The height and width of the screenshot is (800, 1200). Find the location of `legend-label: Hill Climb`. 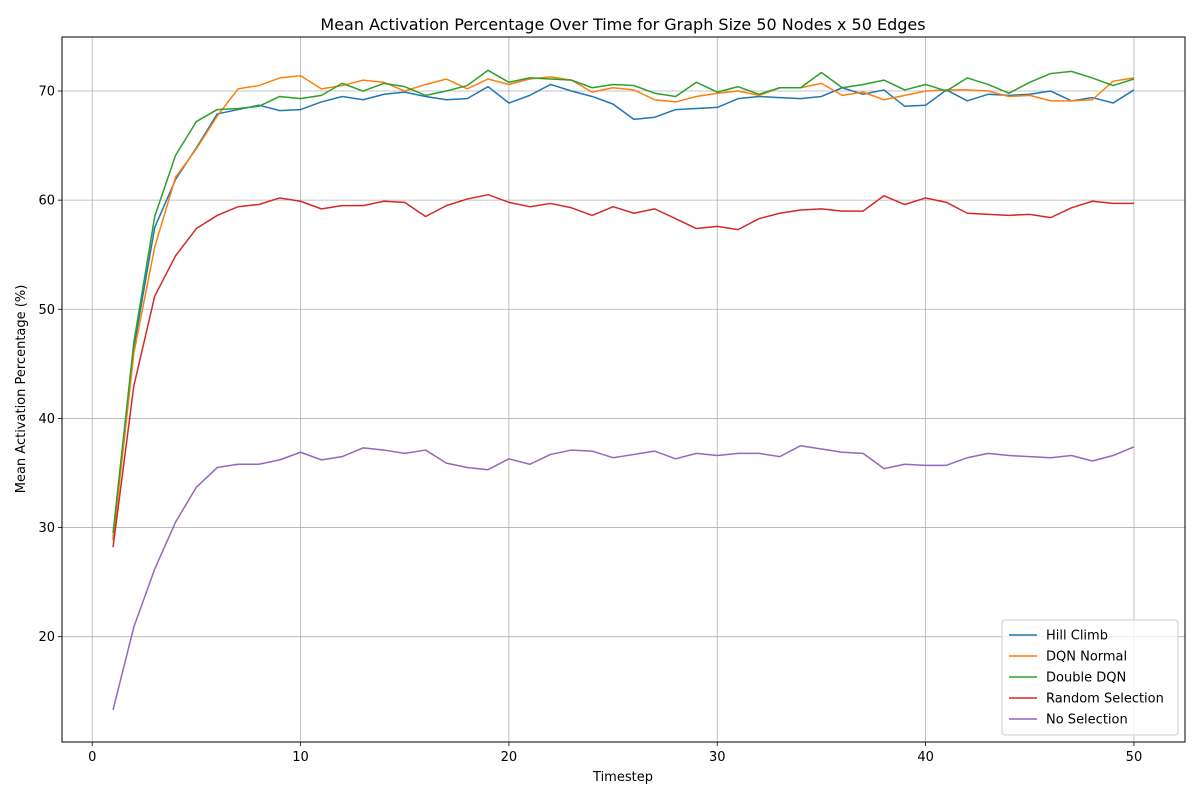

legend-label: Hill Climb is located at coordinates (1077, 636).